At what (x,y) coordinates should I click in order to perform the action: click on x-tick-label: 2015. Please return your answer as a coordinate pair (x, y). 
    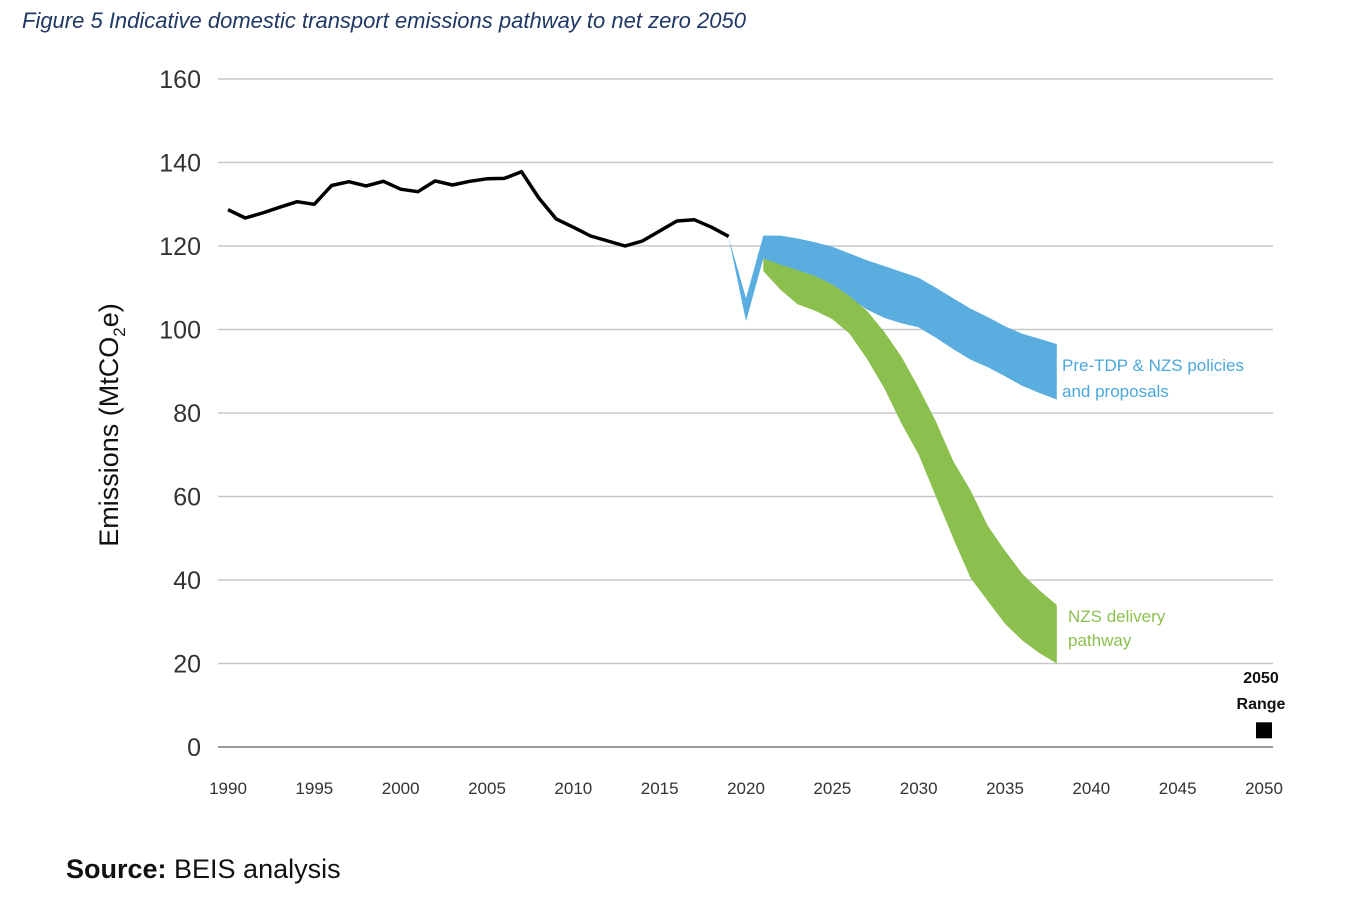
    Looking at the image, I should click on (660, 788).